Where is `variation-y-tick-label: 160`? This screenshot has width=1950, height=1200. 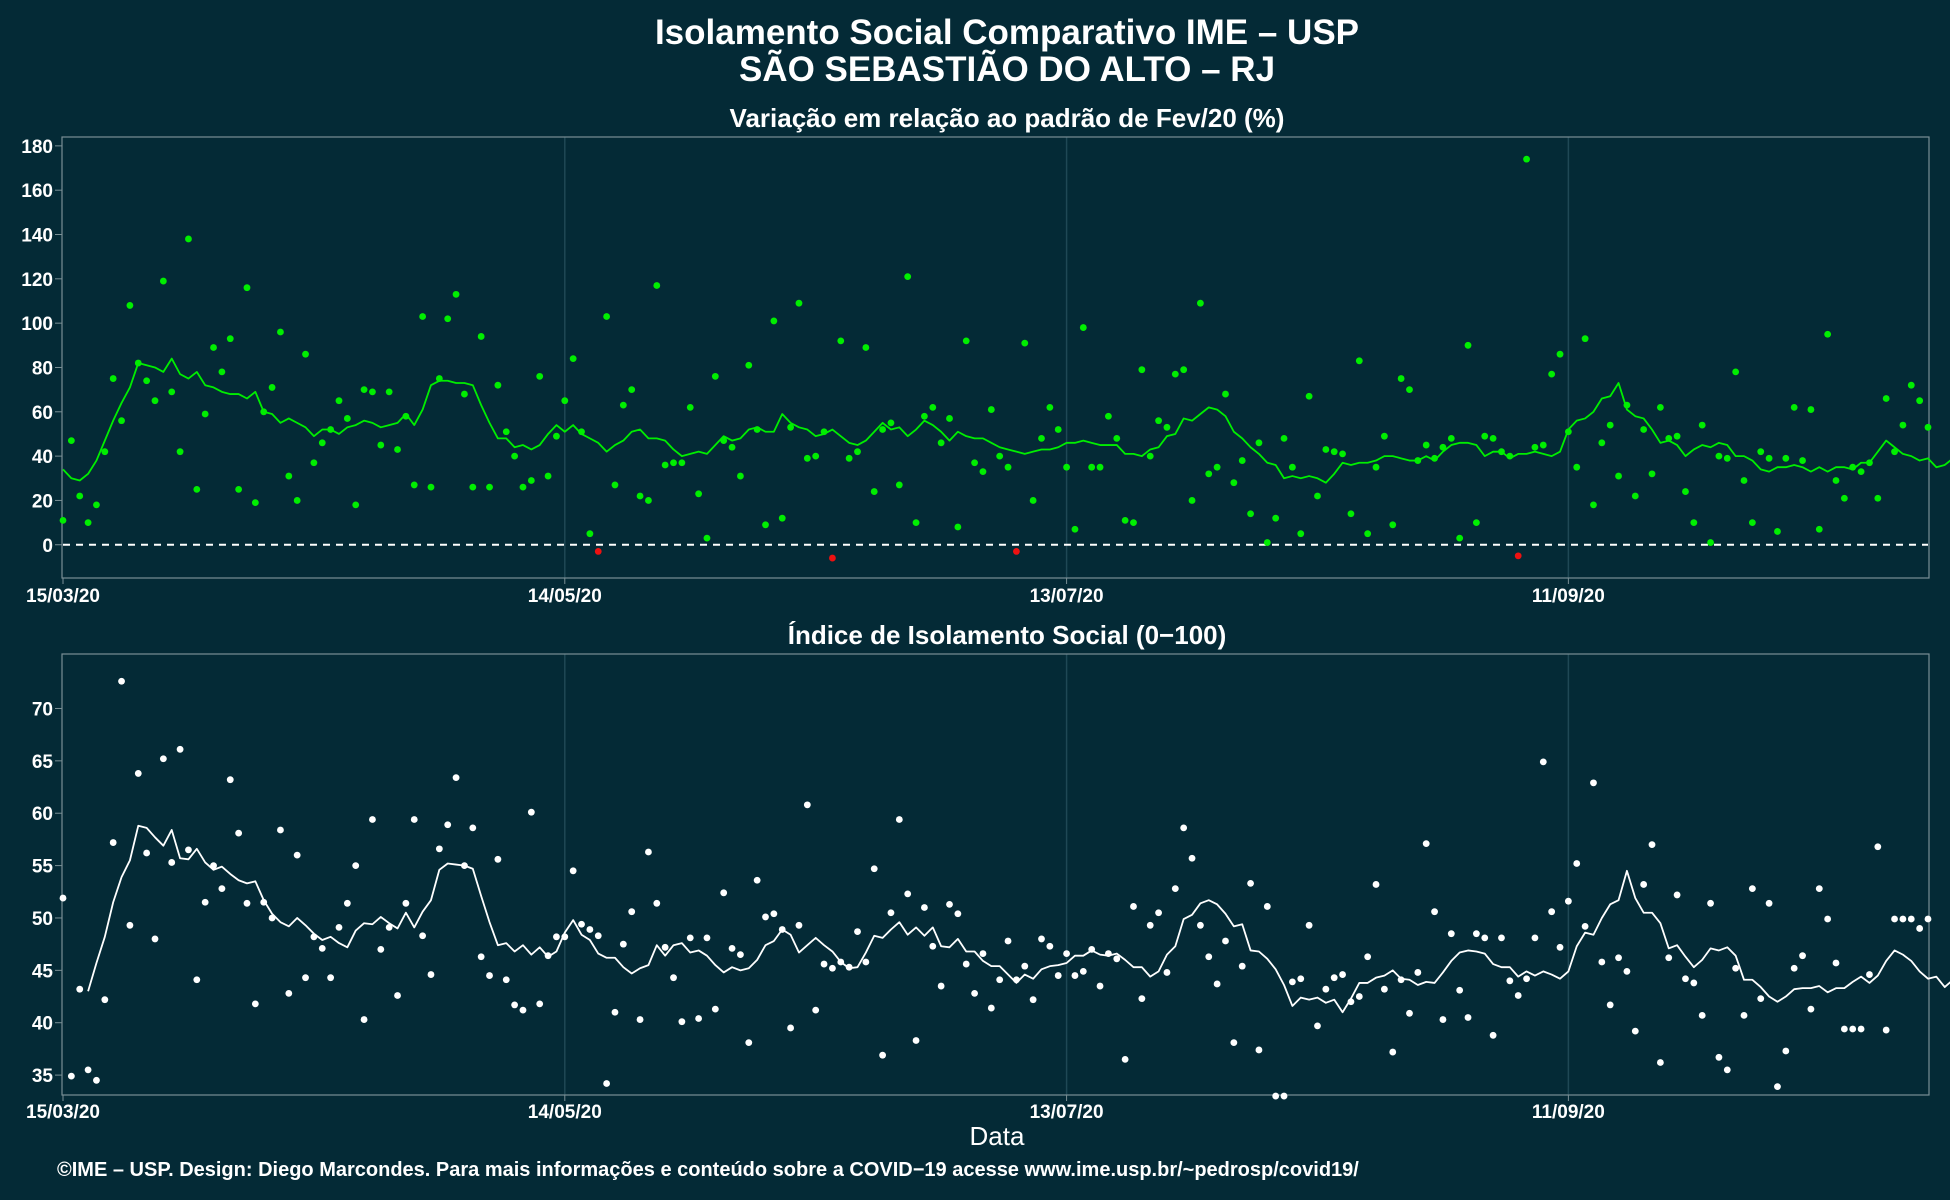
variation-y-tick-label: 160 is located at coordinates (37, 191).